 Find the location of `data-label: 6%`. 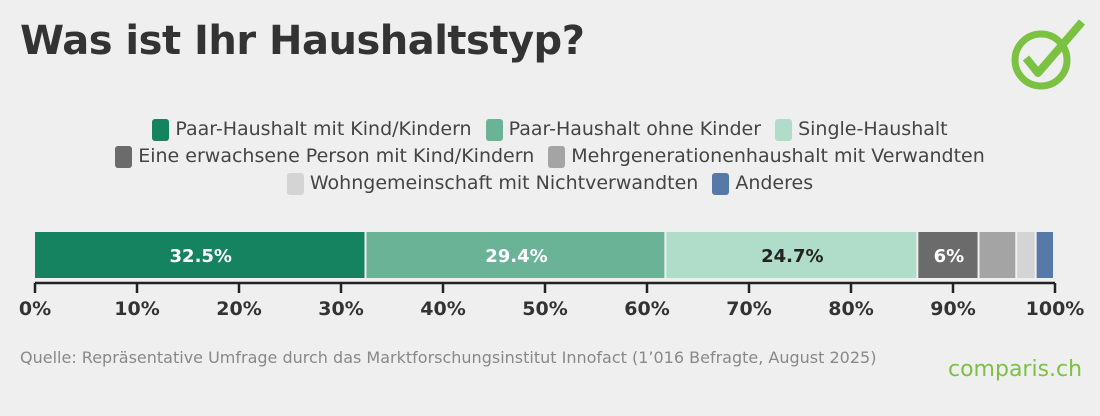

data-label: 6% is located at coordinates (949, 256).